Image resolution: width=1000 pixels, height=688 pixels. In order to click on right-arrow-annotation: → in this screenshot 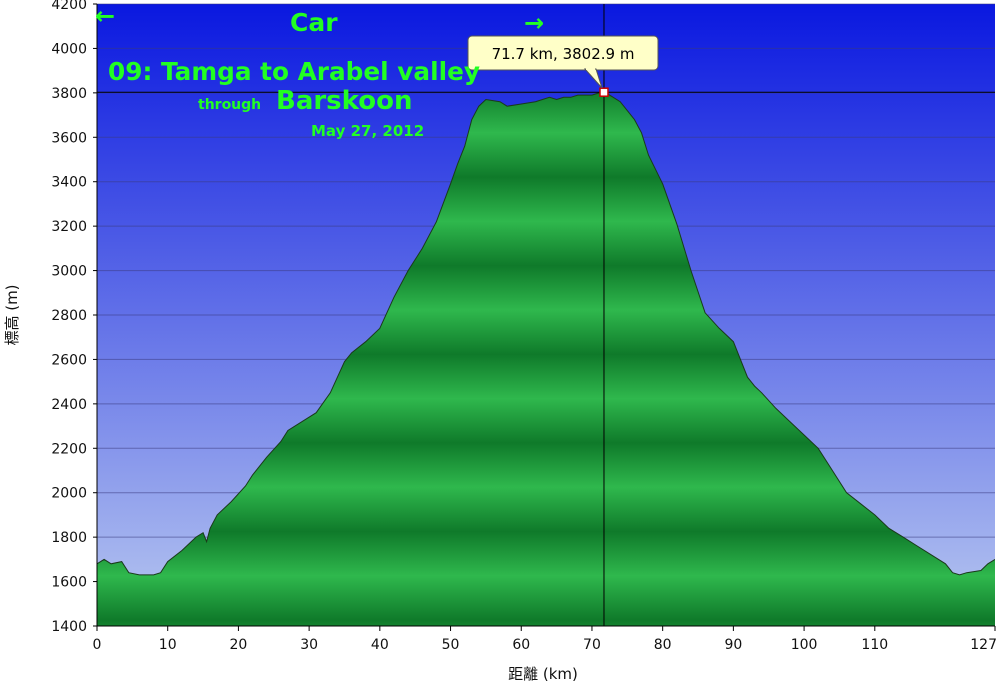, I will do `click(534, 23)`.